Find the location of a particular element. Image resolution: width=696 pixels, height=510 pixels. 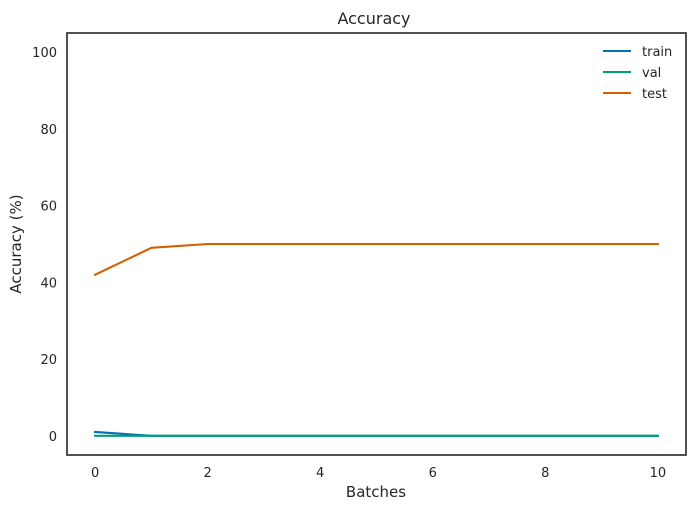

legend-label-test: test is located at coordinates (654, 94).